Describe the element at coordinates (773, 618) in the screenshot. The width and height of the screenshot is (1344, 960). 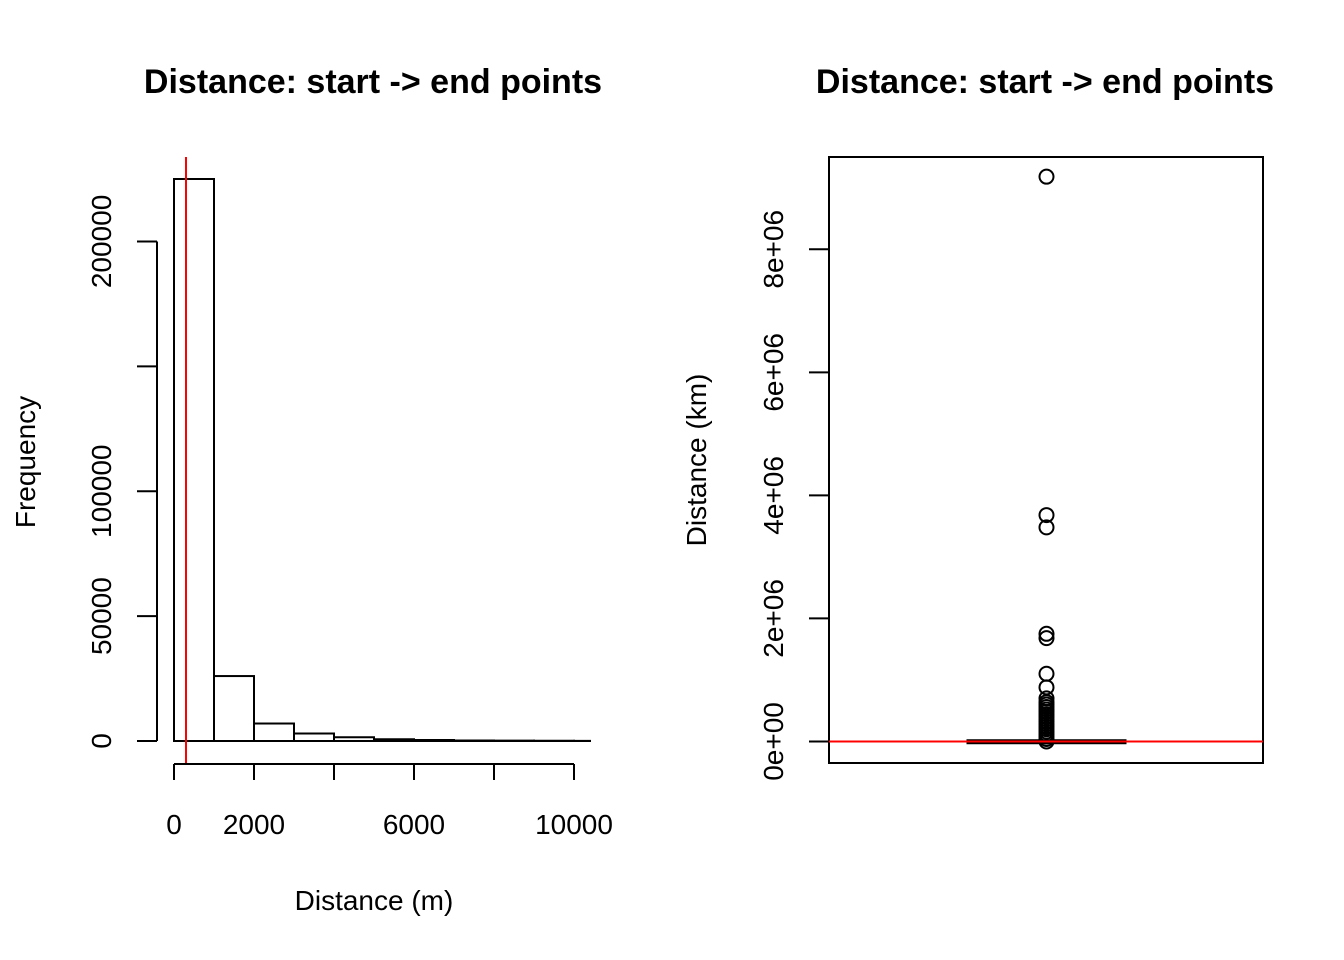
I see `boxplot-y-tick-label-1: 2e+06` at that location.